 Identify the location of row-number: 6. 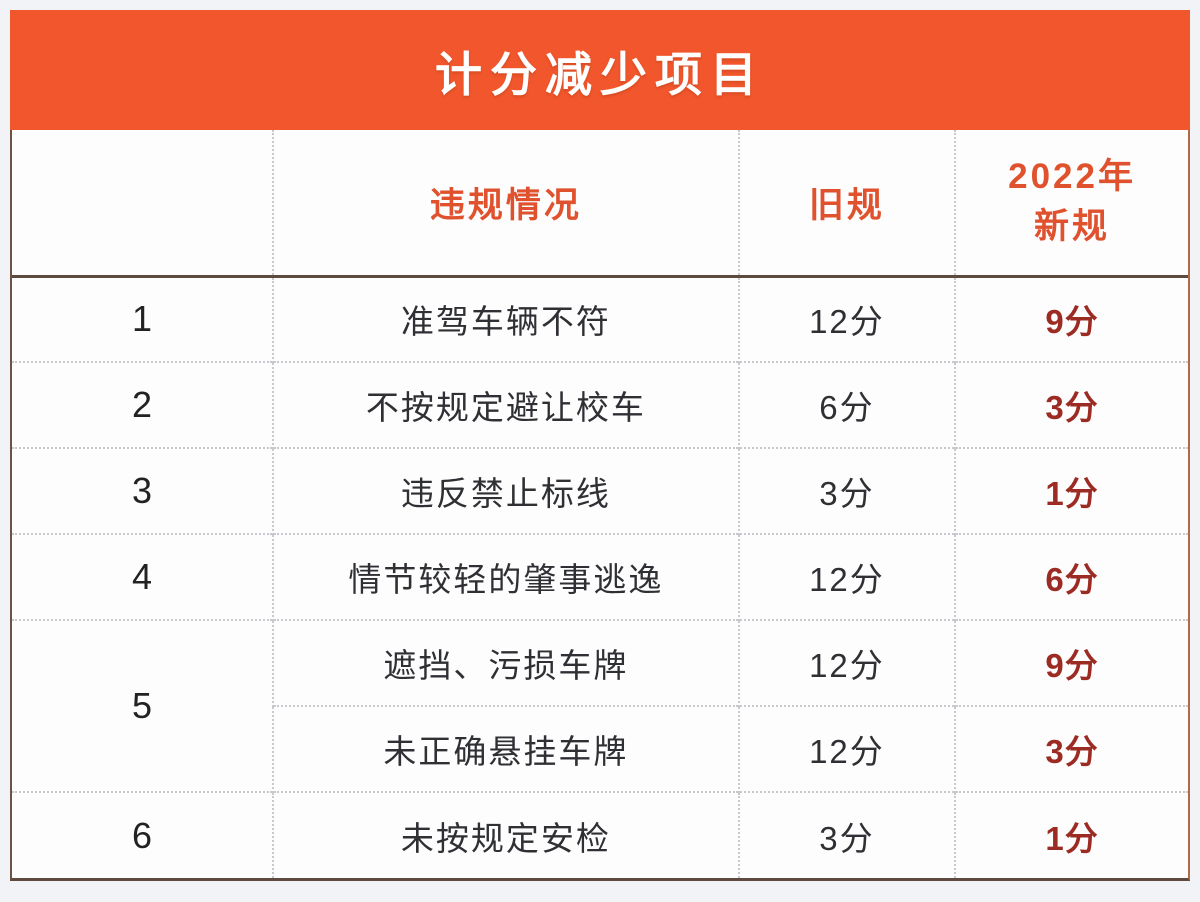
(143, 834).